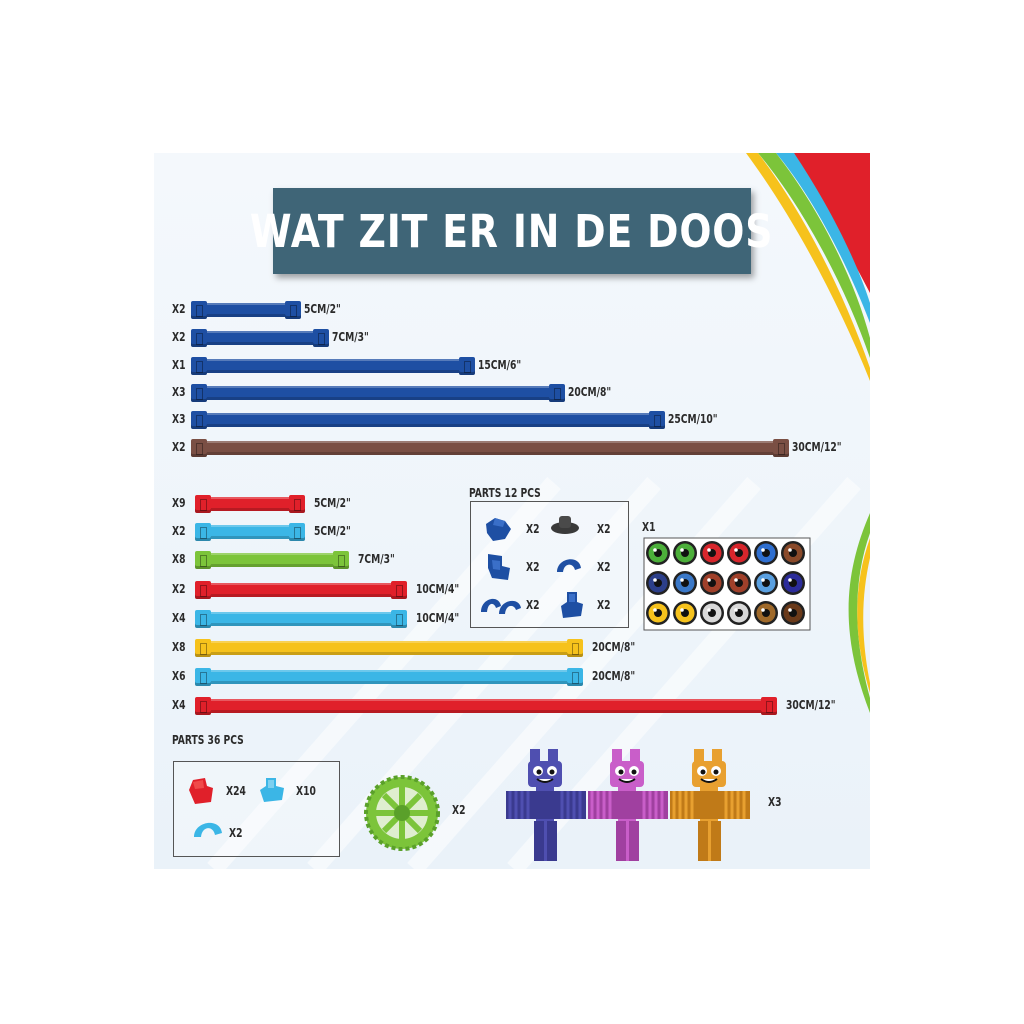 The height and width of the screenshot is (1024, 1024). Describe the element at coordinates (208, 740) in the screenshot. I see `parts36-label: PARTS 36 PCS` at that location.